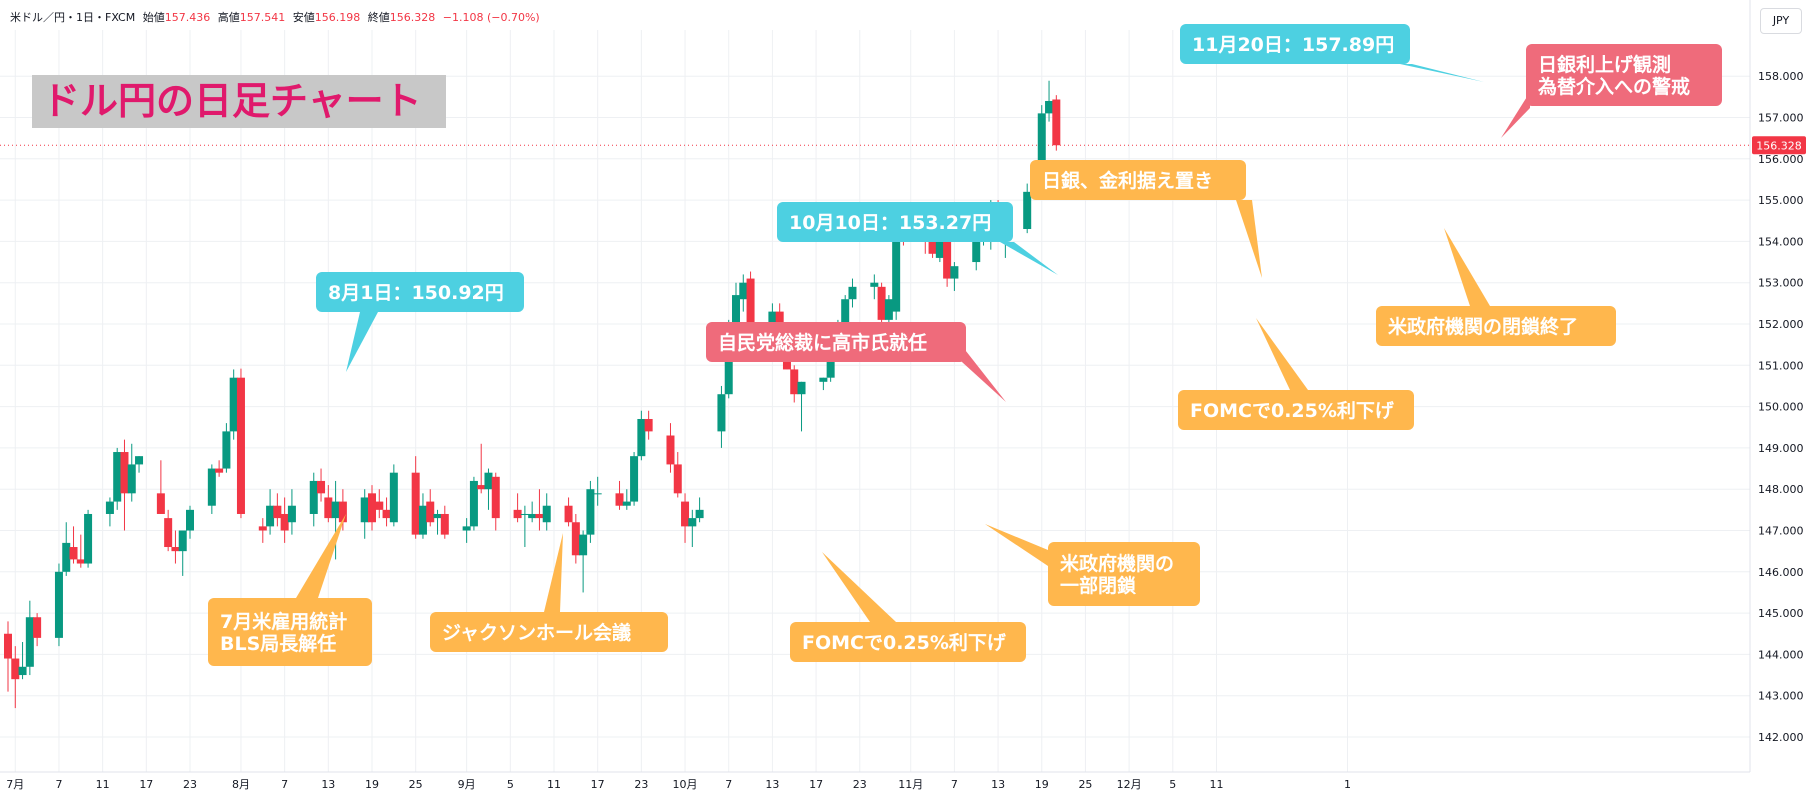  I want to click on time-tick-label: 25, so click(416, 784).